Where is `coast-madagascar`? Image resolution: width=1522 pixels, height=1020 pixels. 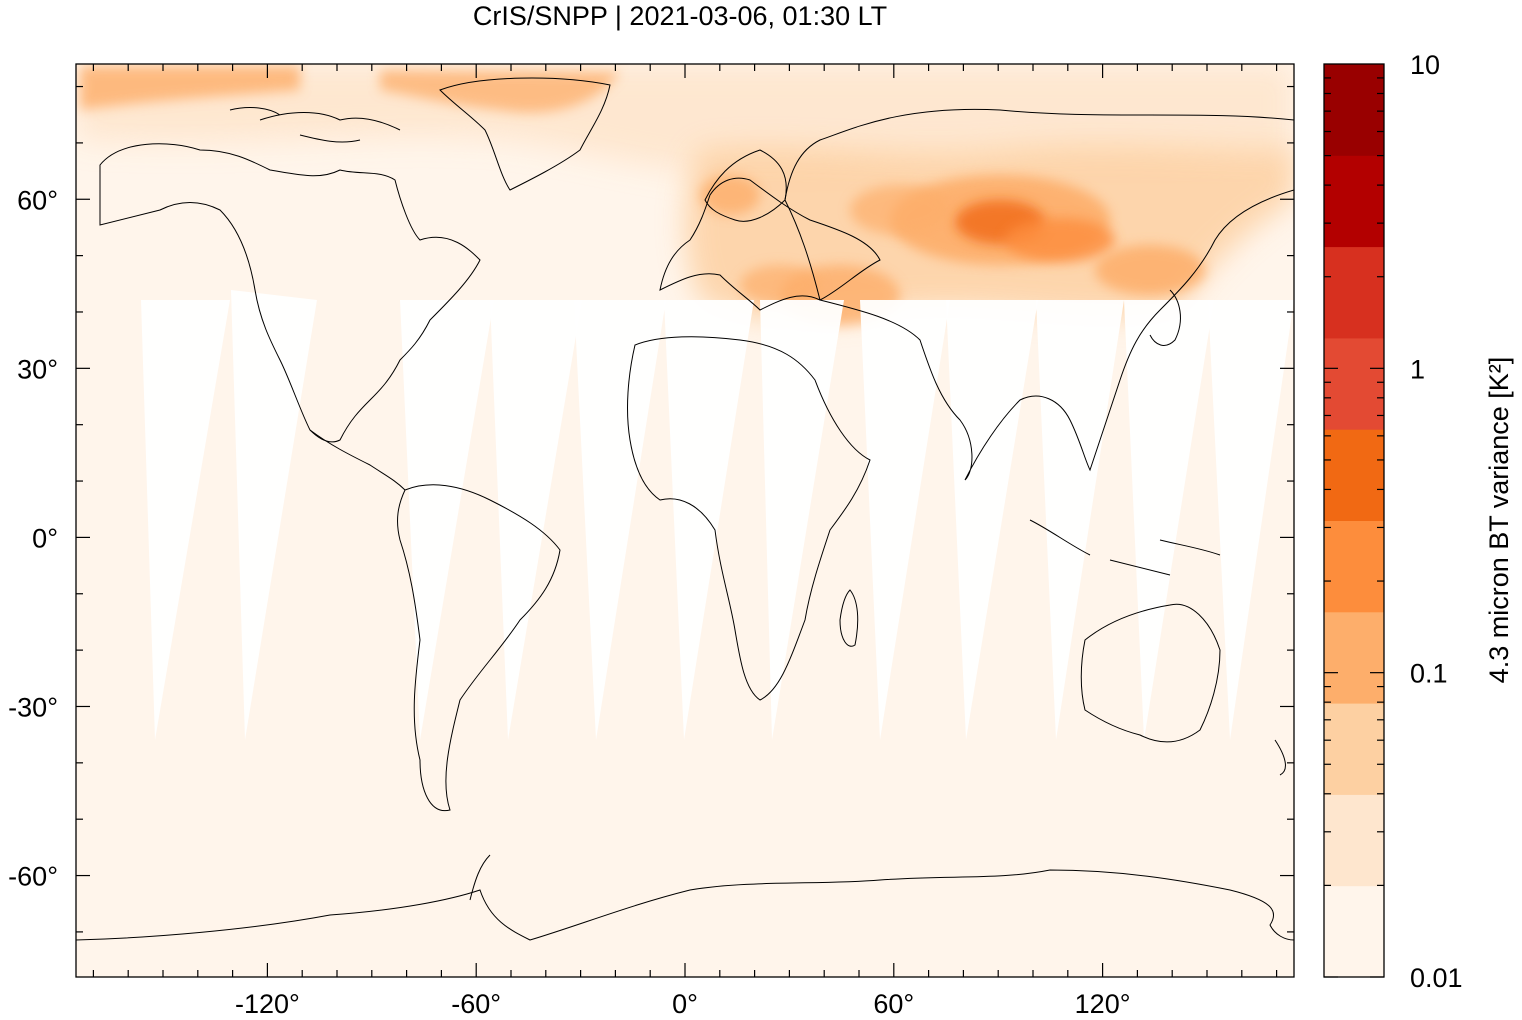
coast-madagascar is located at coordinates (849, 618).